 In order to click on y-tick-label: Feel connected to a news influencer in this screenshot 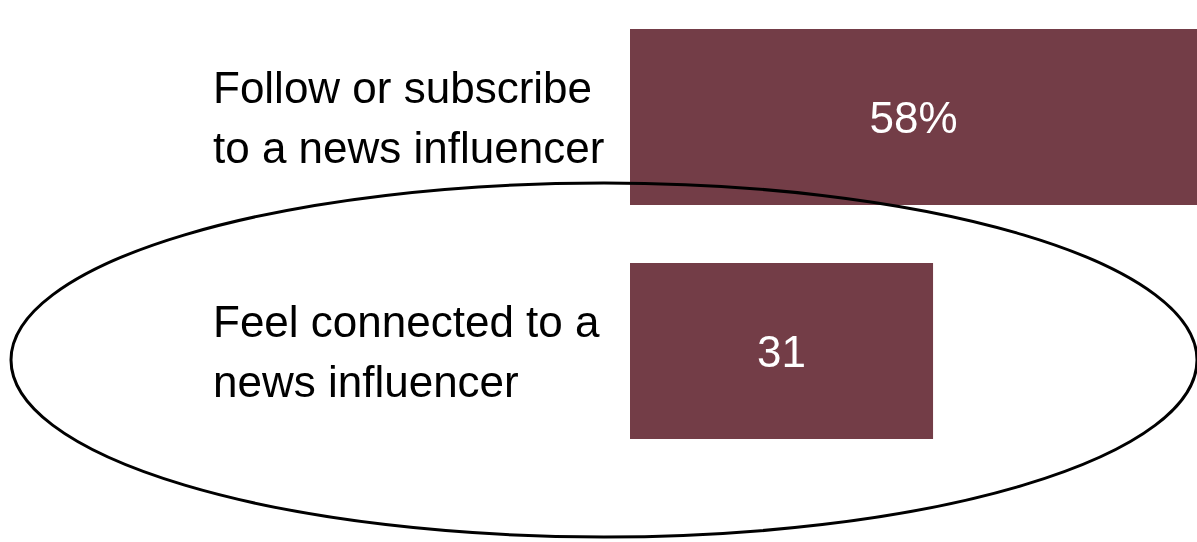, I will do `click(412, 351)`.